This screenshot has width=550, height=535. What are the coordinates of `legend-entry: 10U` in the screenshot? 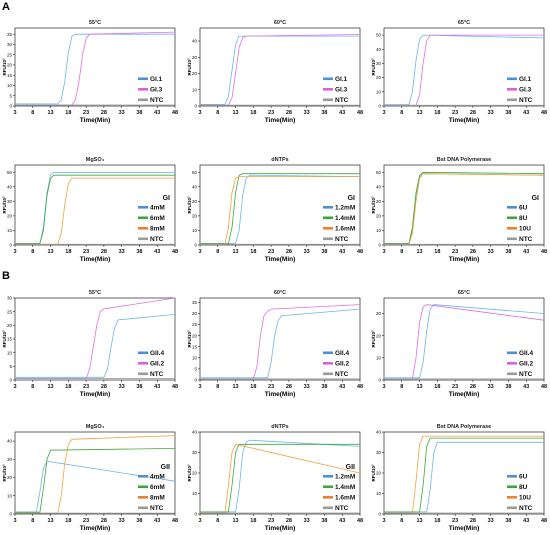 It's located at (525, 498).